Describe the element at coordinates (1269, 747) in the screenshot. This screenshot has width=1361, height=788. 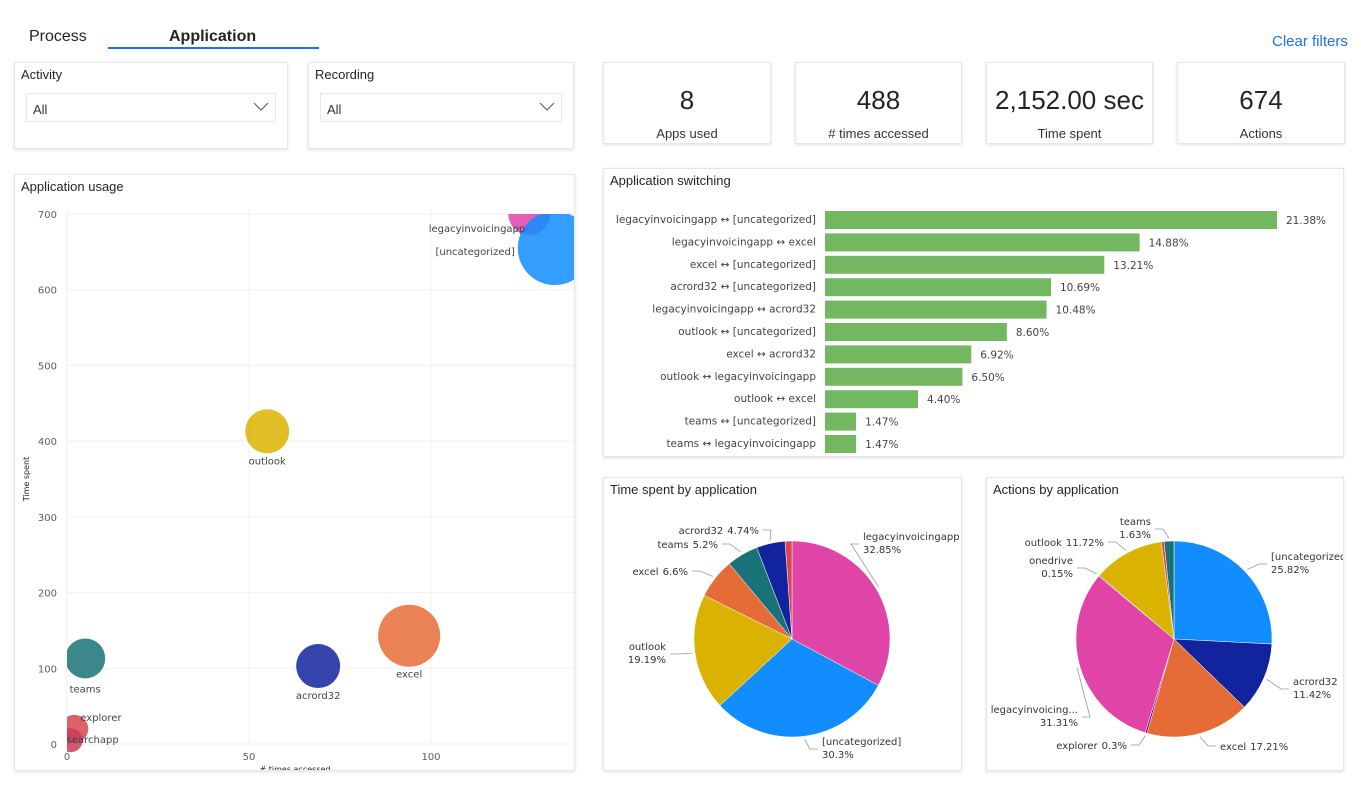
I see `slice-percent: 17.21%` at that location.